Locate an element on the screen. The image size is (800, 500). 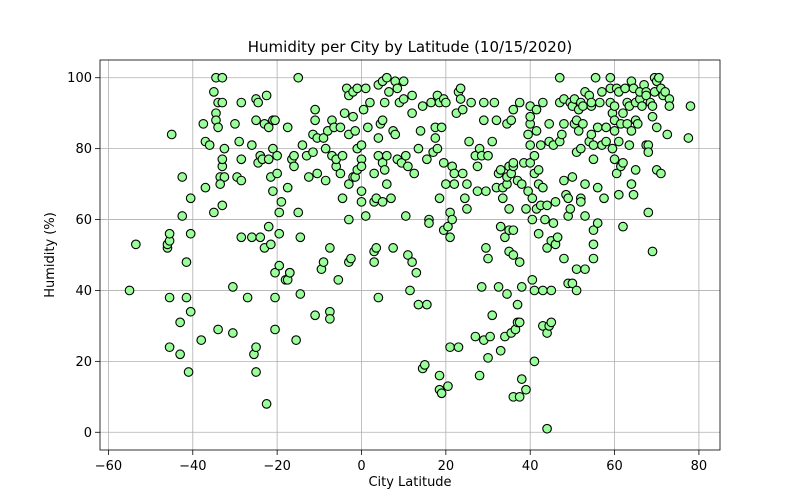
x-tick-label: 20 is located at coordinates (446, 466).